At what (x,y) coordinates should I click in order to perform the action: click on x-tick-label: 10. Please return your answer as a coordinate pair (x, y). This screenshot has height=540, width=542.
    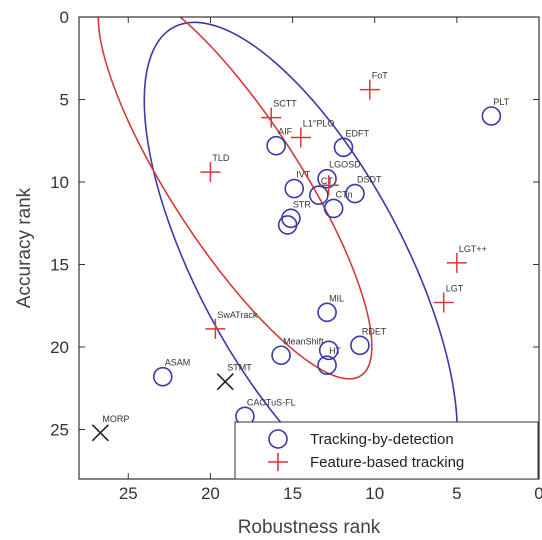
    Looking at the image, I should click on (374, 493).